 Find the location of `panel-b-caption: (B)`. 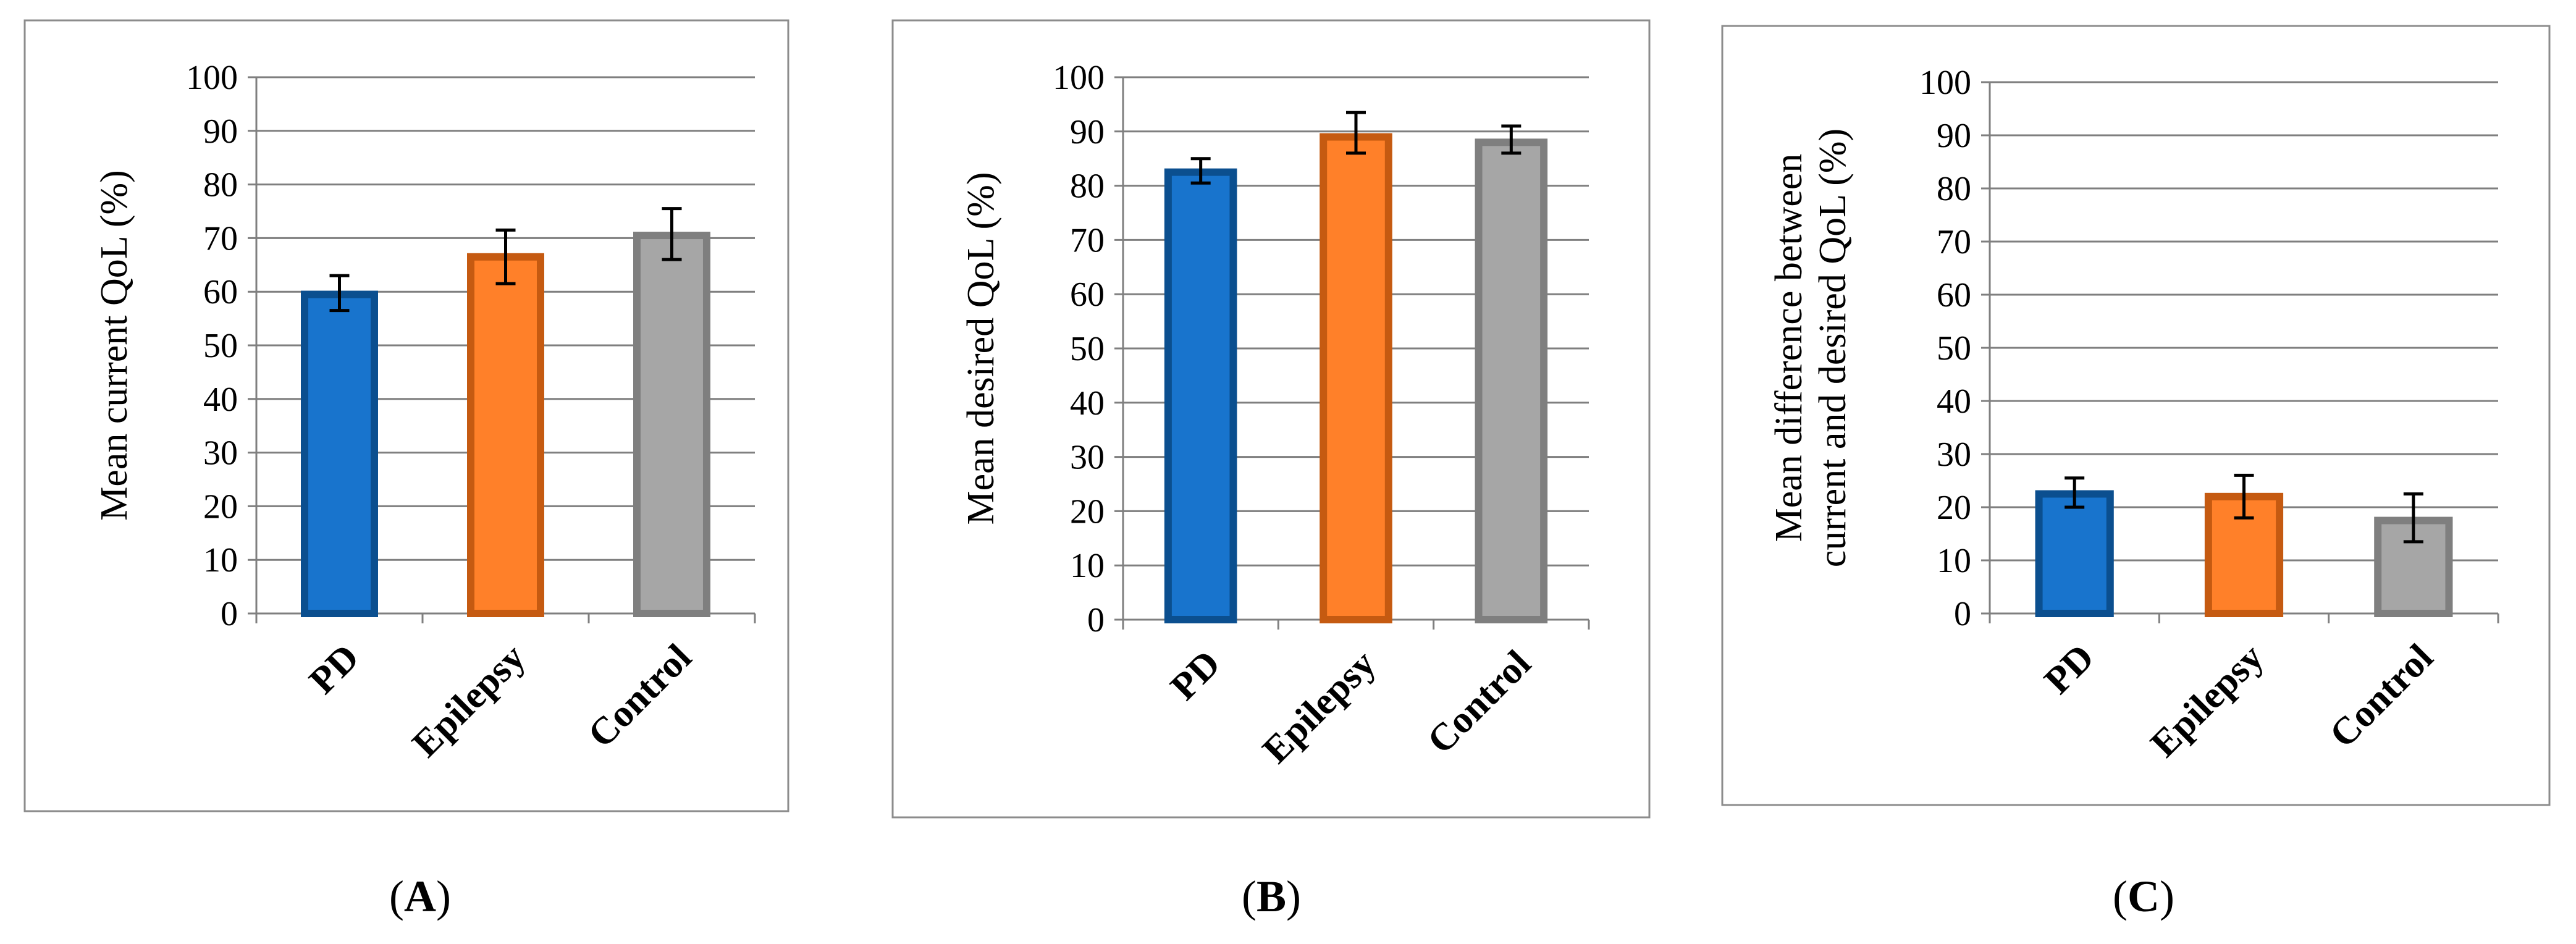

panel-b-caption: (B) is located at coordinates (1272, 896).